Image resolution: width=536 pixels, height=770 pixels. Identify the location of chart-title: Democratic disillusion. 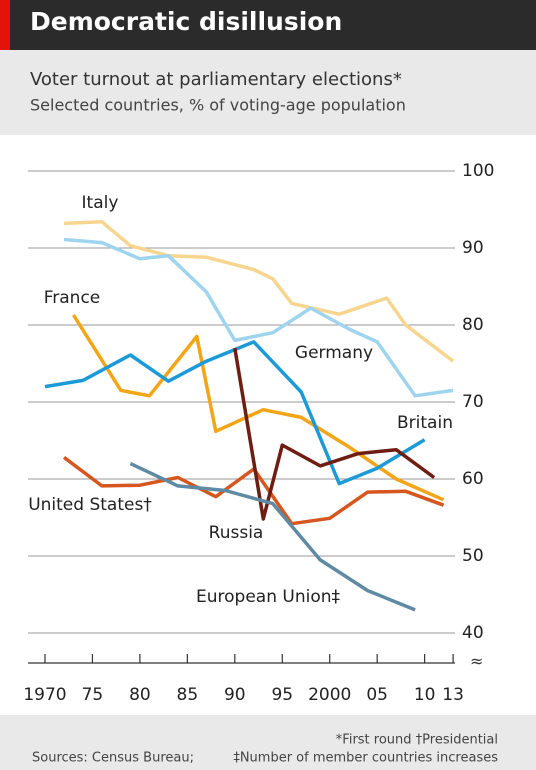
(186, 21).